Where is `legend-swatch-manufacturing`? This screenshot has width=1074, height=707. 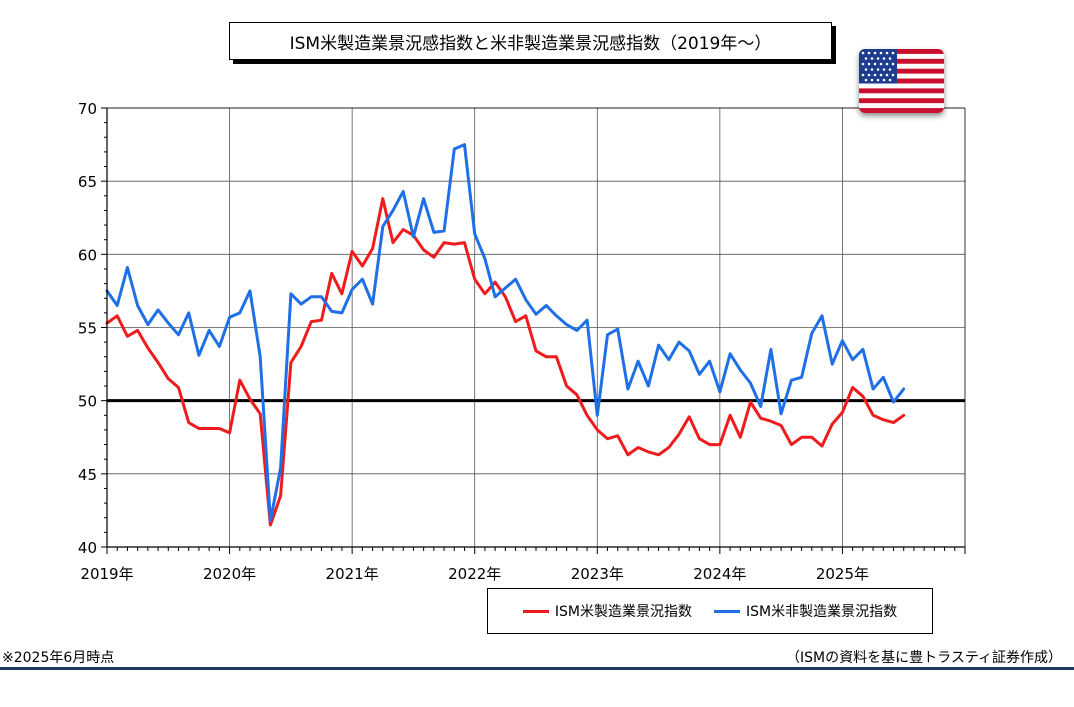 legend-swatch-manufacturing is located at coordinates (535, 611).